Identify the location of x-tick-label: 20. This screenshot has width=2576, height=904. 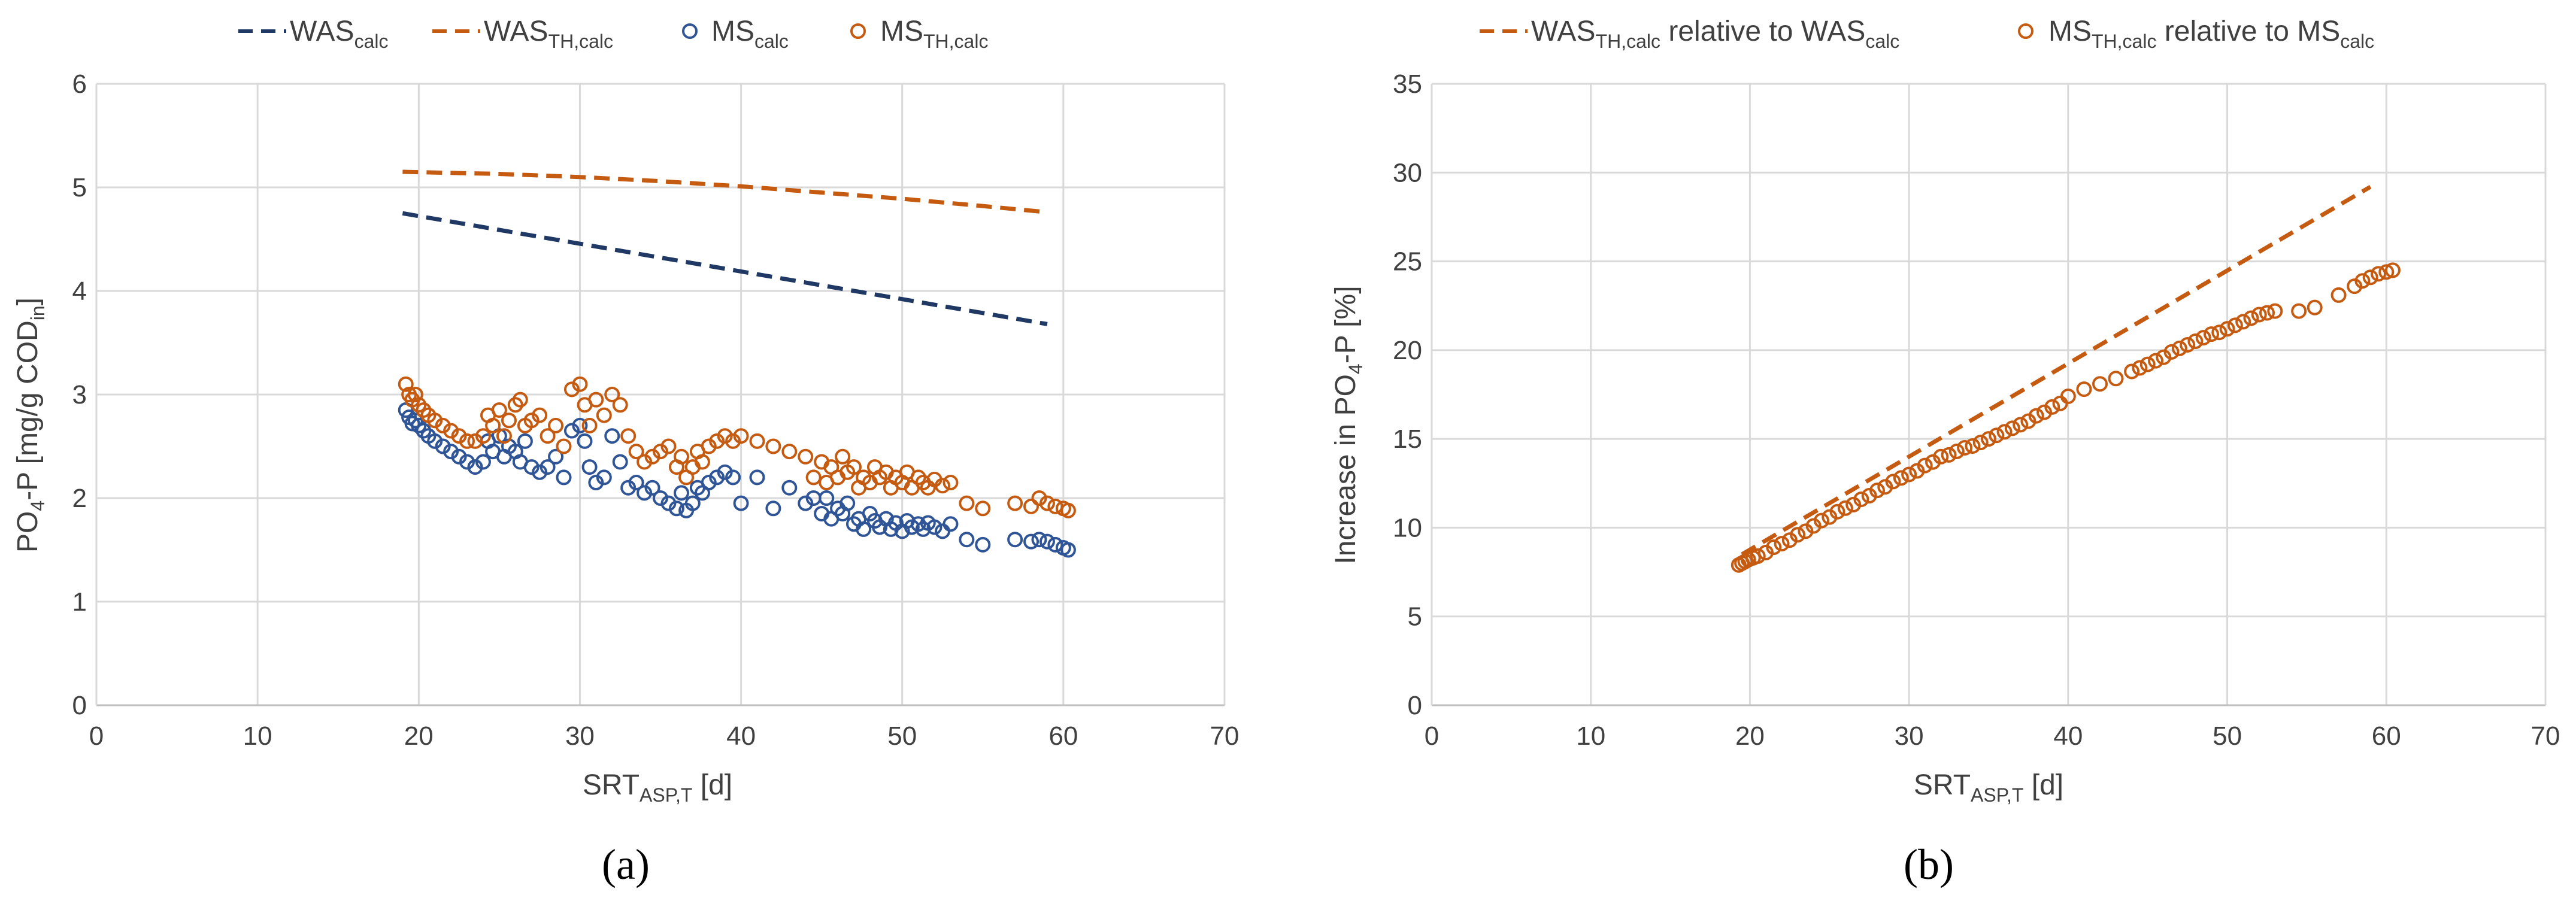
(1750, 736).